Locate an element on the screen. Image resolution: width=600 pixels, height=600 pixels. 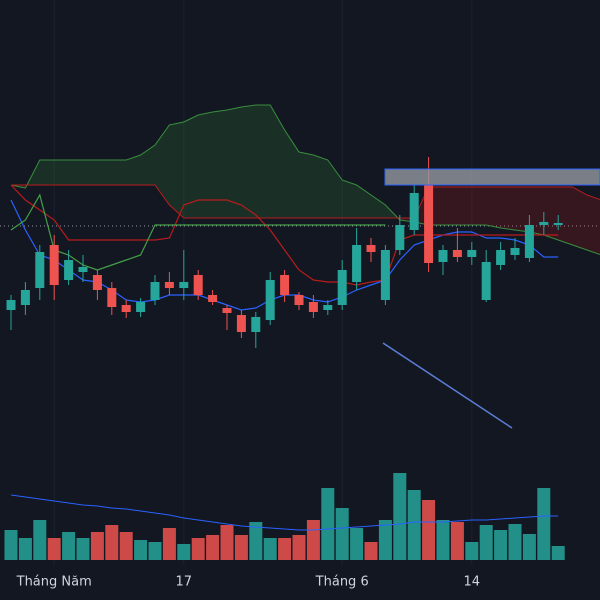
x-tick-label: 14 is located at coordinates (472, 582).